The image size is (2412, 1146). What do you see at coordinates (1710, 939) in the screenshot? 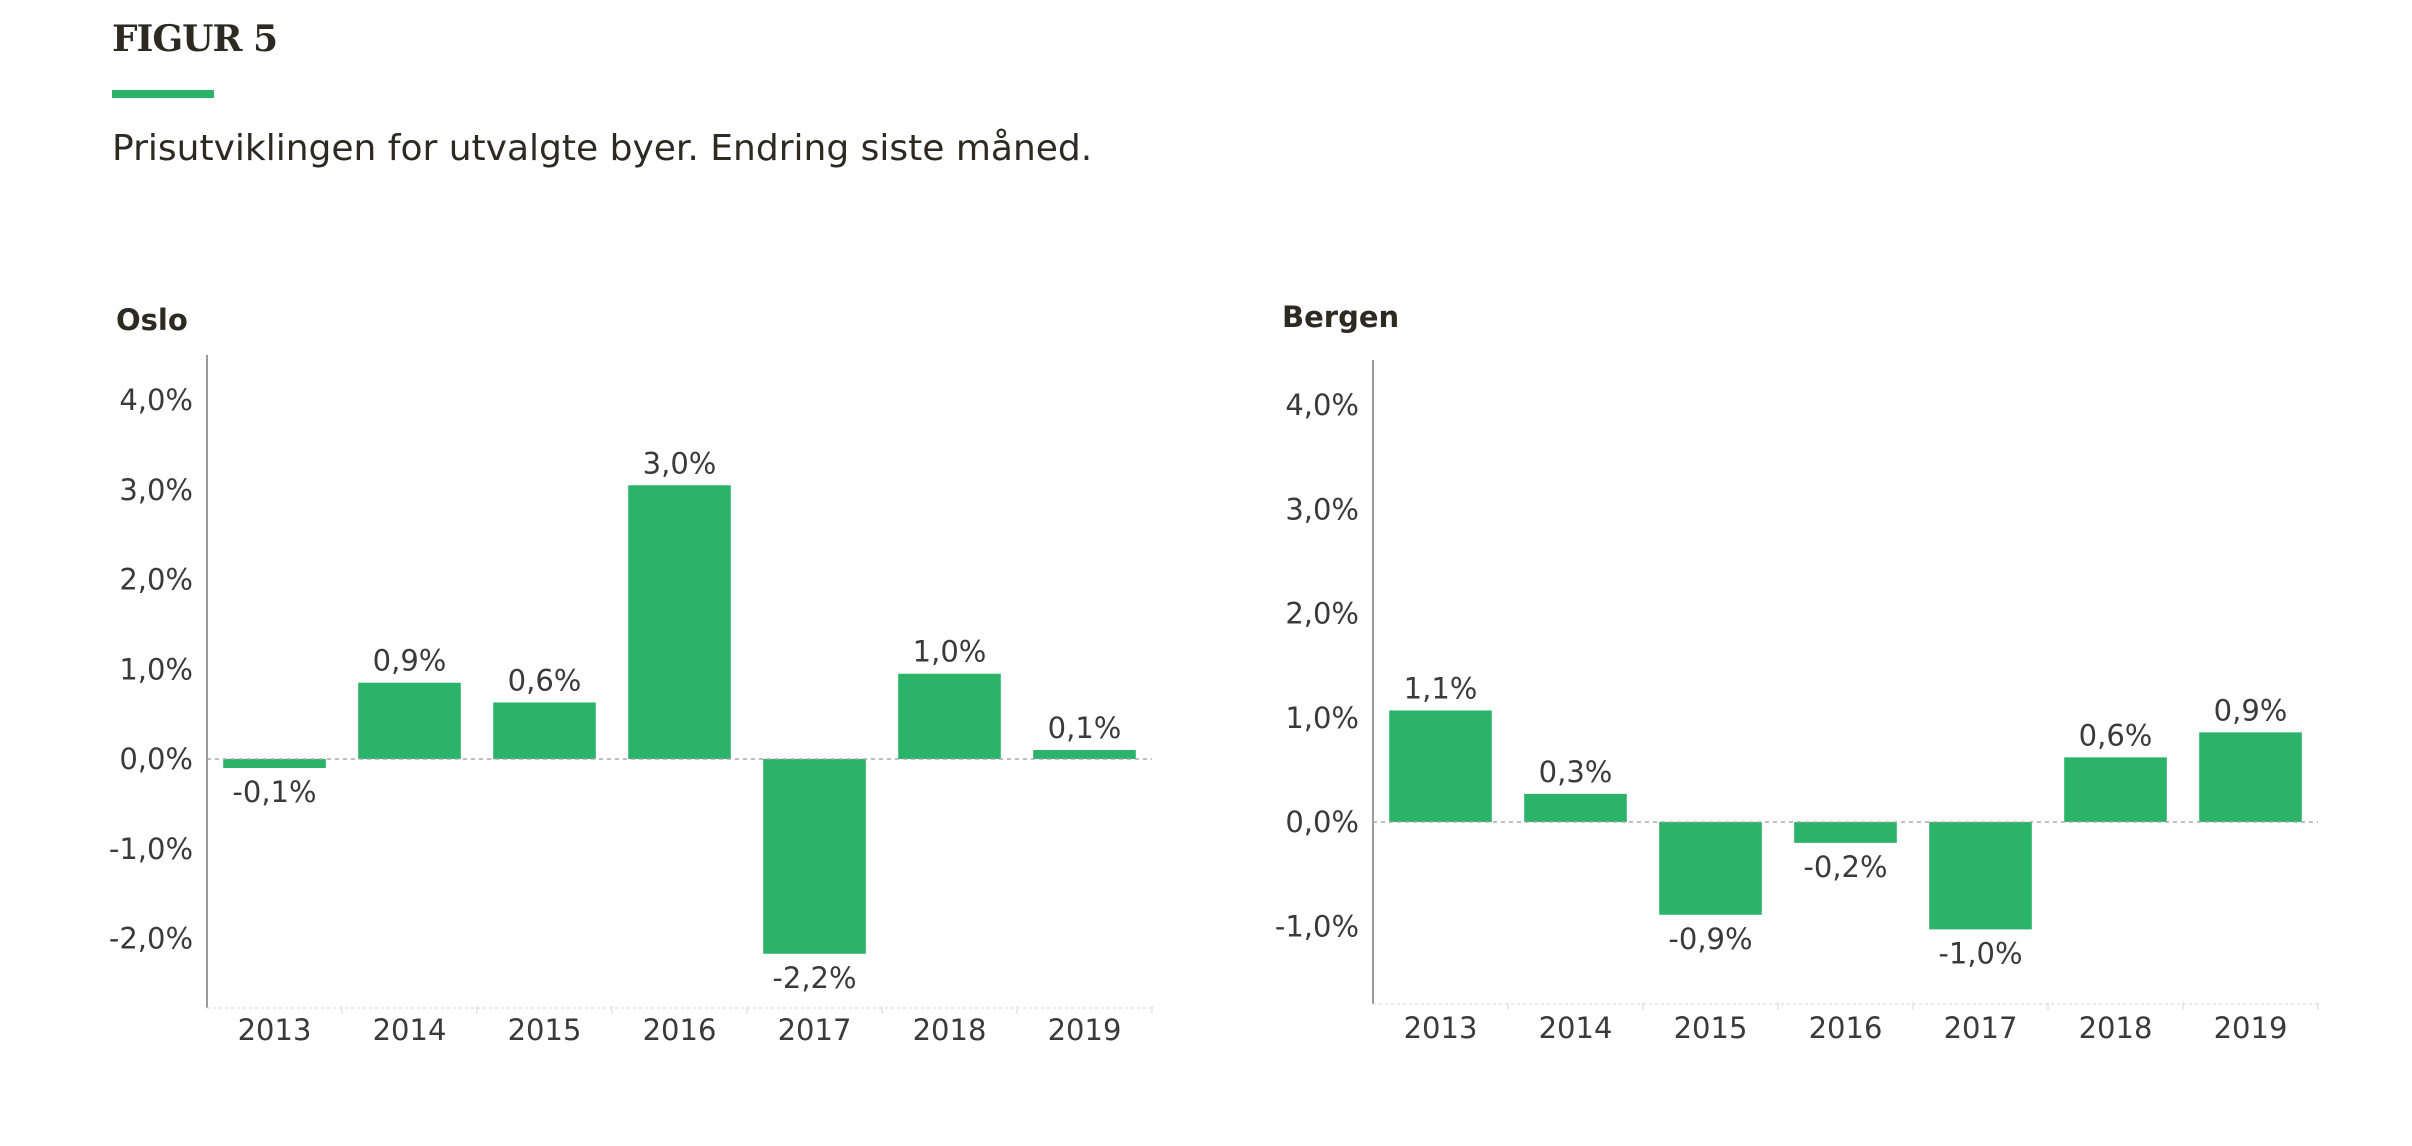
I see `data-label: -0,9%` at bounding box center [1710, 939].